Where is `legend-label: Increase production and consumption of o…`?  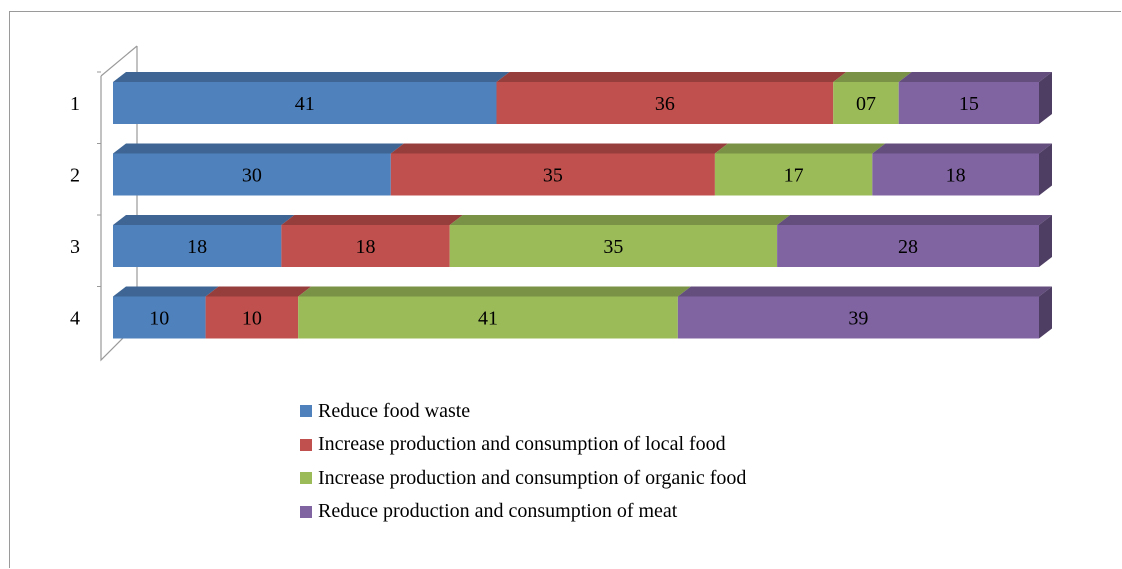
legend-label: Increase production and consumption of o… is located at coordinates (532, 477).